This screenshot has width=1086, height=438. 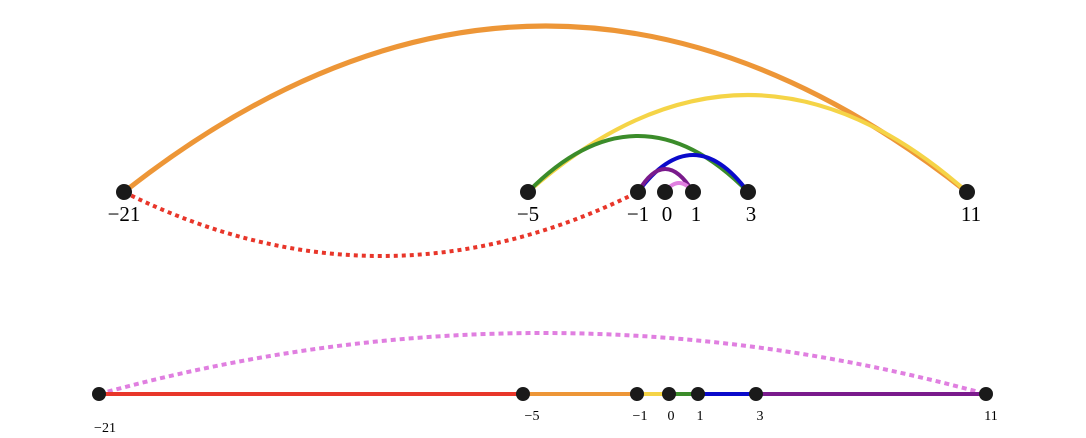 I want to click on bottom-label-1: 1, so click(x=700, y=416).